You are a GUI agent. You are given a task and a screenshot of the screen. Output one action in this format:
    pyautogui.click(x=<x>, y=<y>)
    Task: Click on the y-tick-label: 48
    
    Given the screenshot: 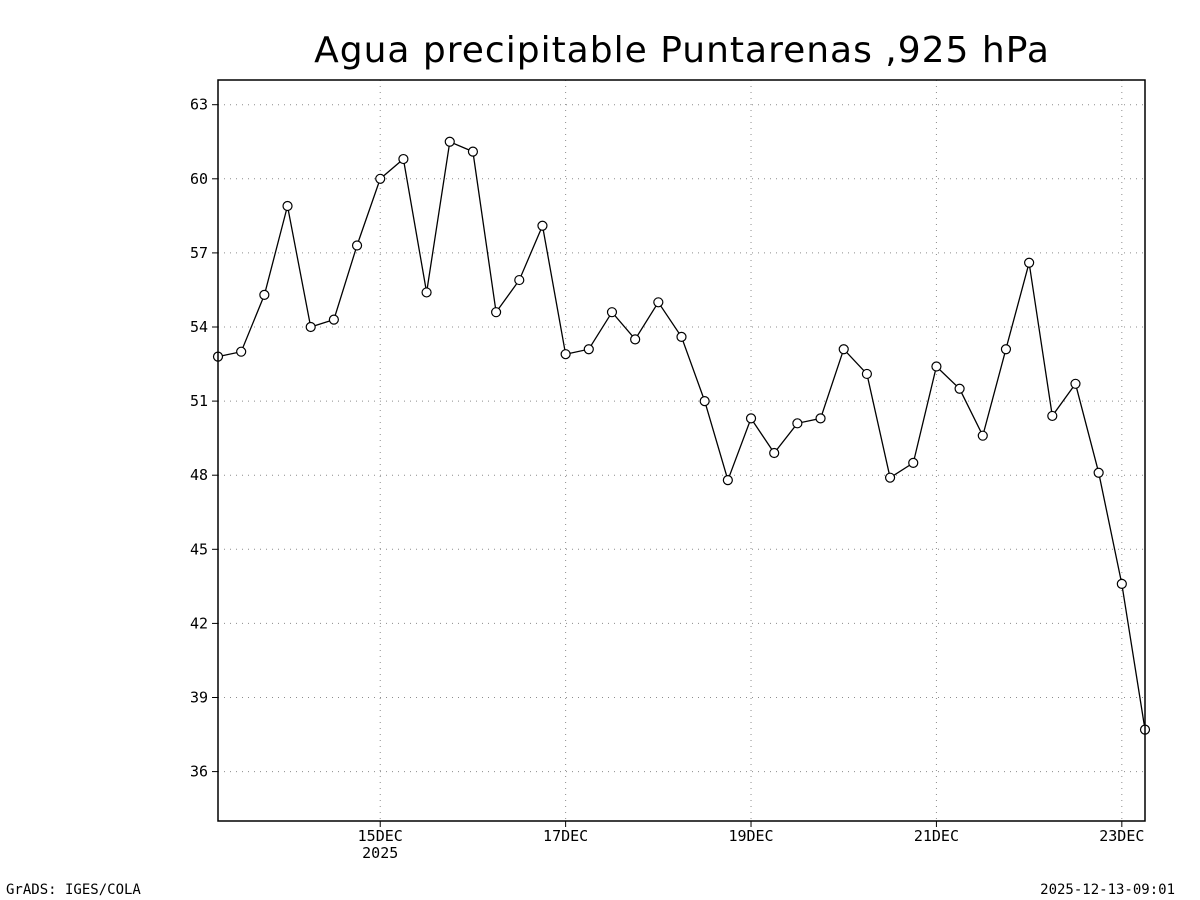 What is the action you would take?
    pyautogui.click(x=199, y=475)
    